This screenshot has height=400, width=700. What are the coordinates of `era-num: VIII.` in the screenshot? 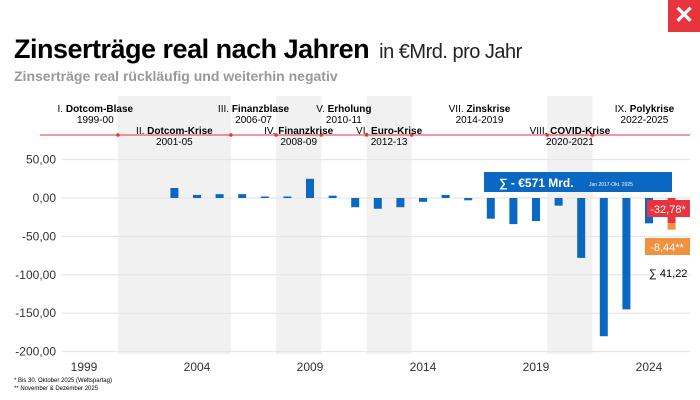 It's located at (538, 131).